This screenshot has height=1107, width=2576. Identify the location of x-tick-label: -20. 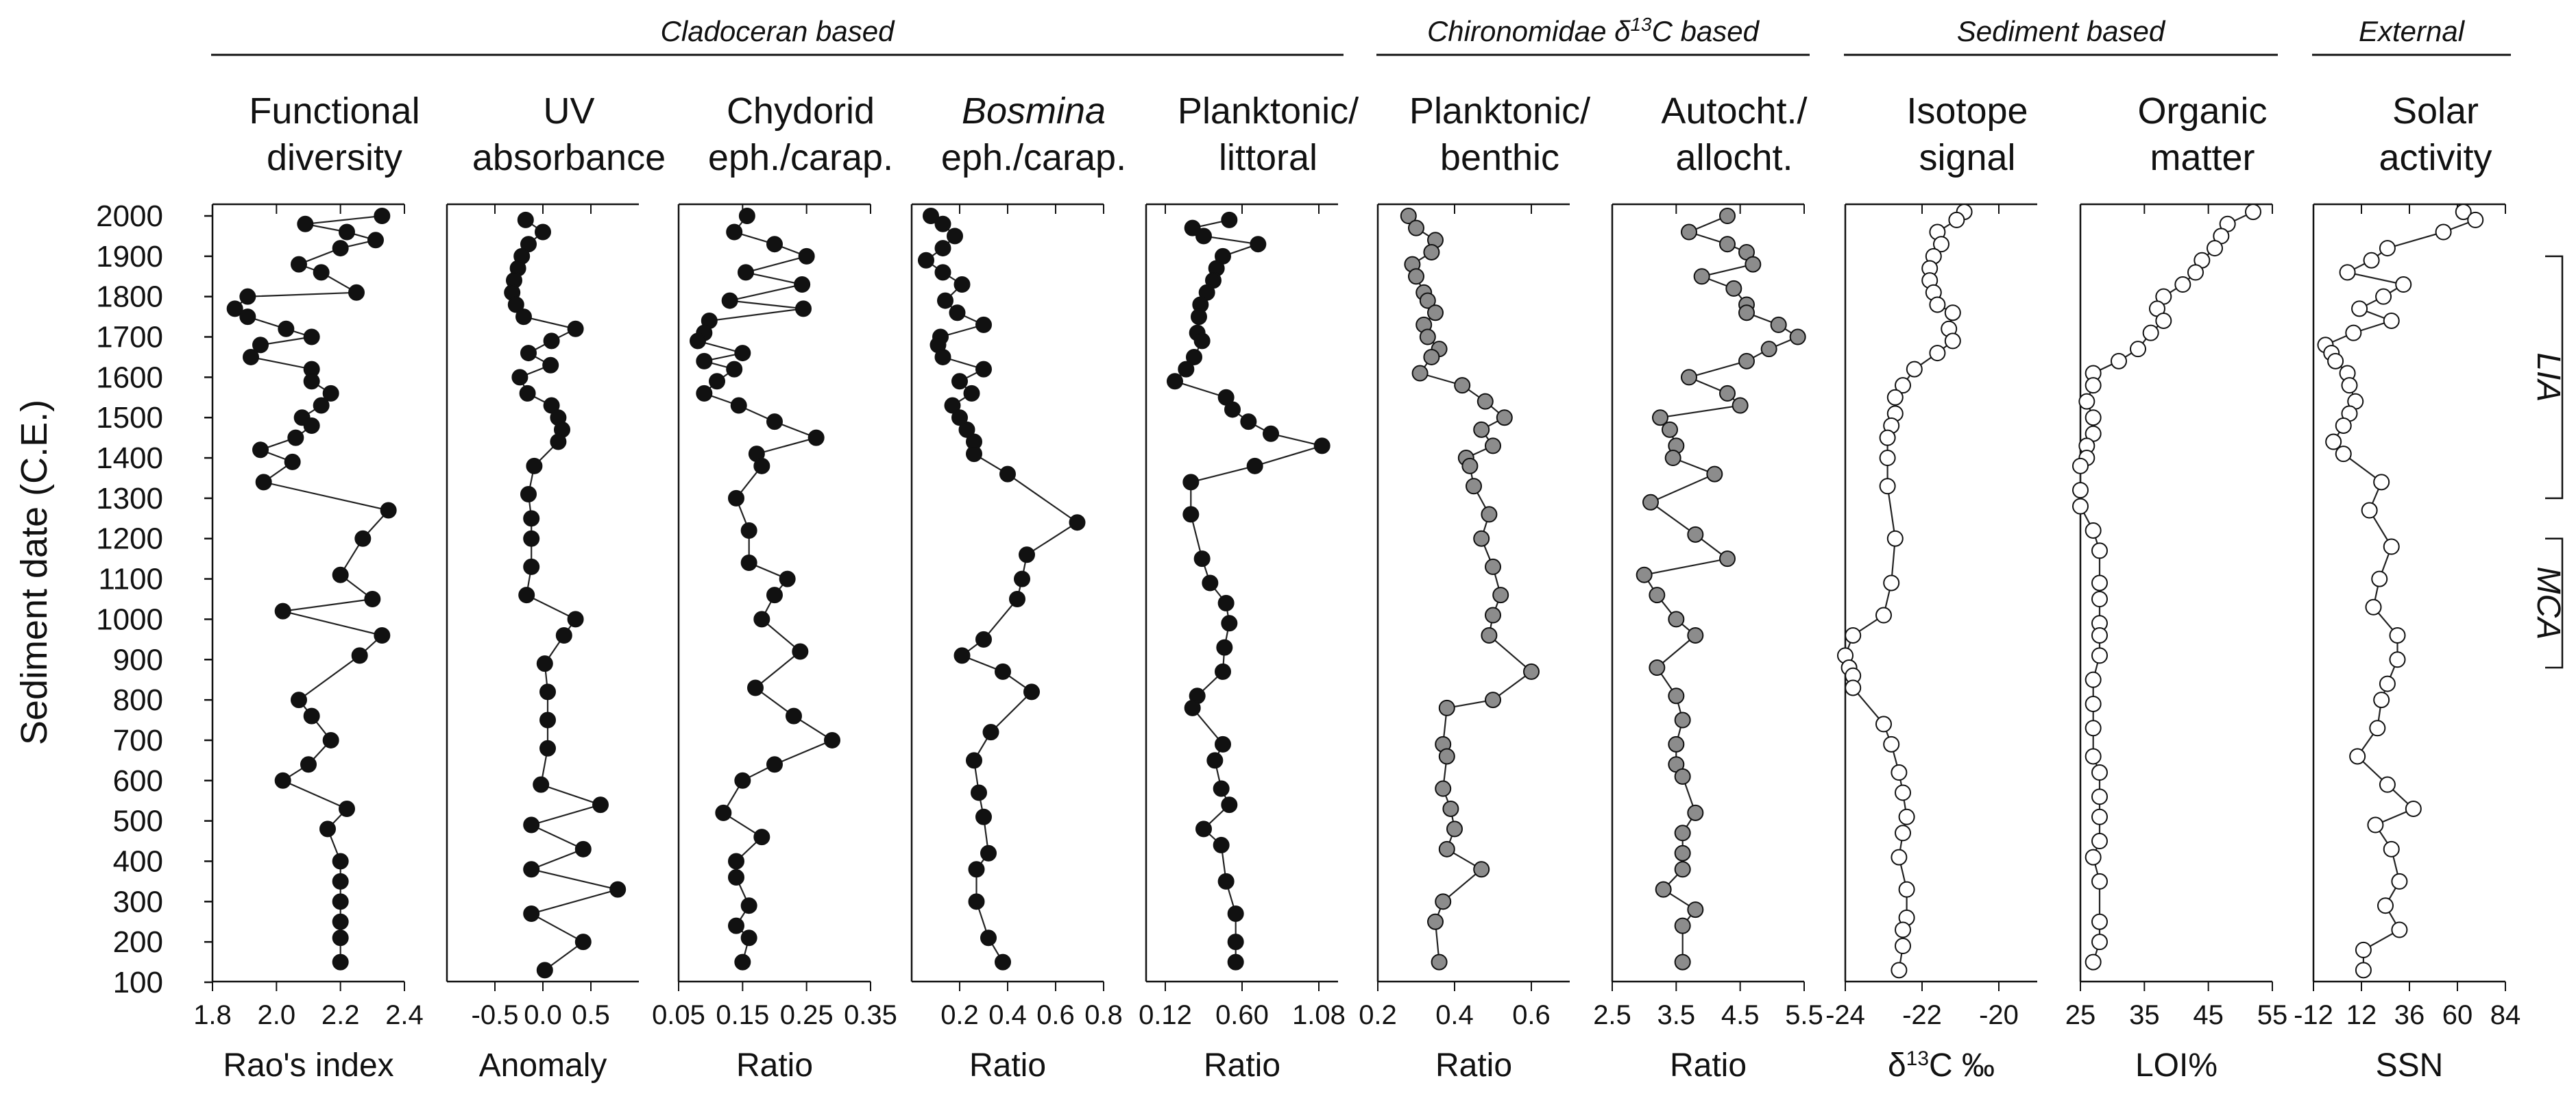
(1999, 1015).